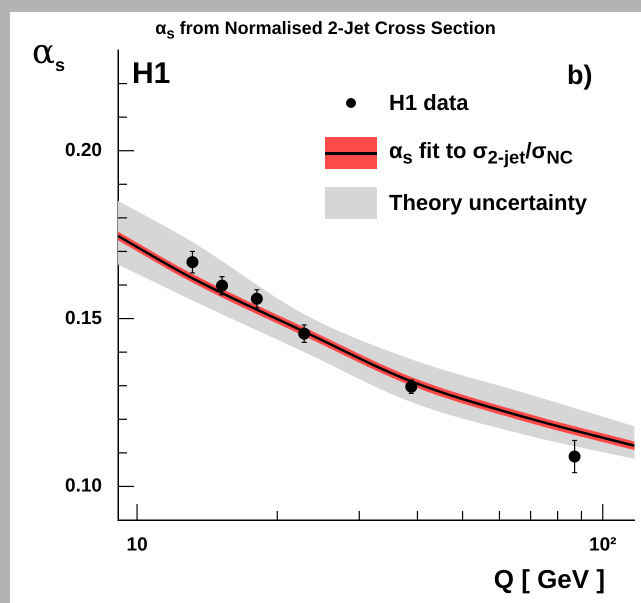  I want to click on x-tick-label: 10, so click(137, 545).